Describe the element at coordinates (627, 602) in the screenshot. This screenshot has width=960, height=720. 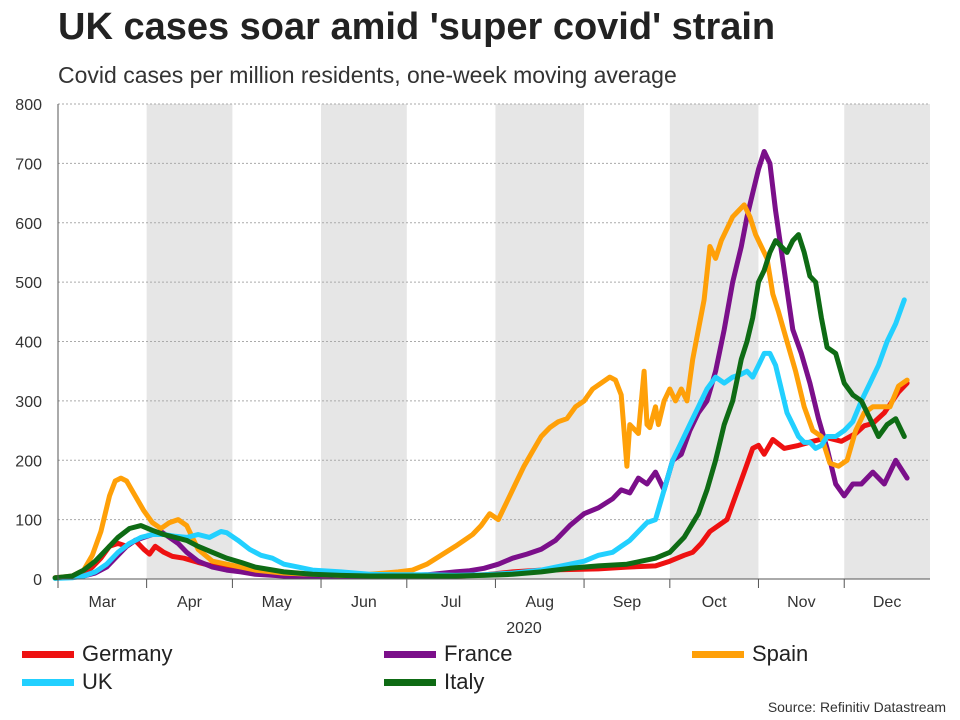
I see `x-tick-label-sep: Sep` at that location.